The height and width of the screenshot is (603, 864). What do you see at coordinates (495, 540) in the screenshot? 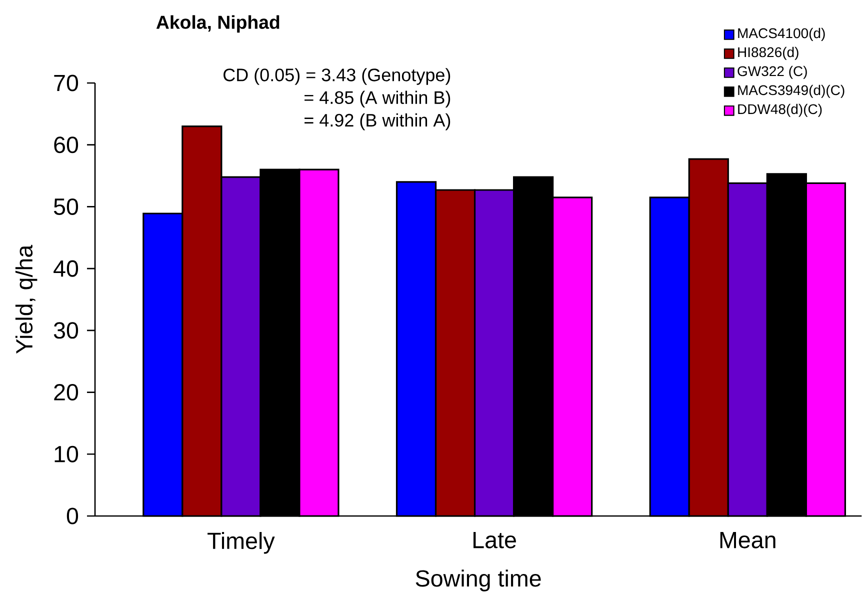
I see `x-tick-label: Late` at bounding box center [495, 540].